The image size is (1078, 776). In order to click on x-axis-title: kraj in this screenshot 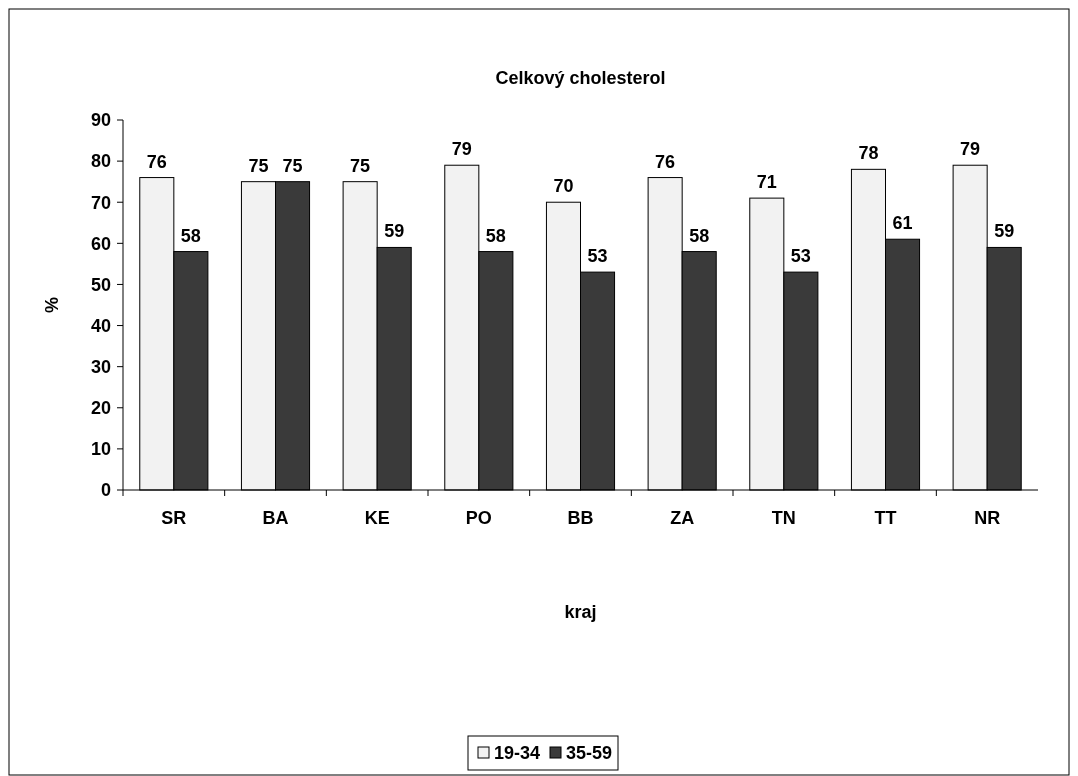, I will do `click(580, 612)`.